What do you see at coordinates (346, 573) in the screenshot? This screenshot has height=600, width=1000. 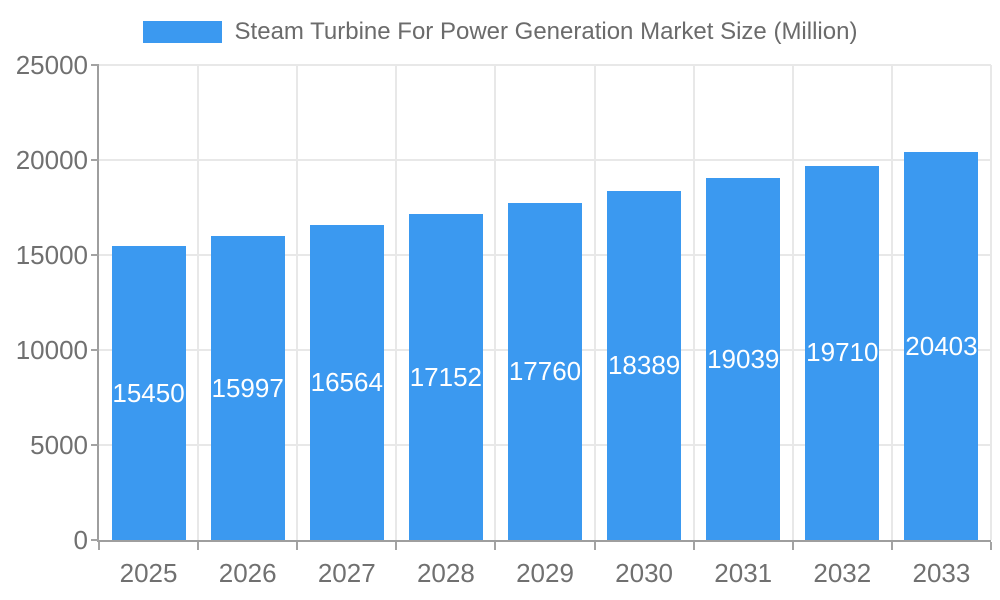 I see `x-tick-label: 2027` at bounding box center [346, 573].